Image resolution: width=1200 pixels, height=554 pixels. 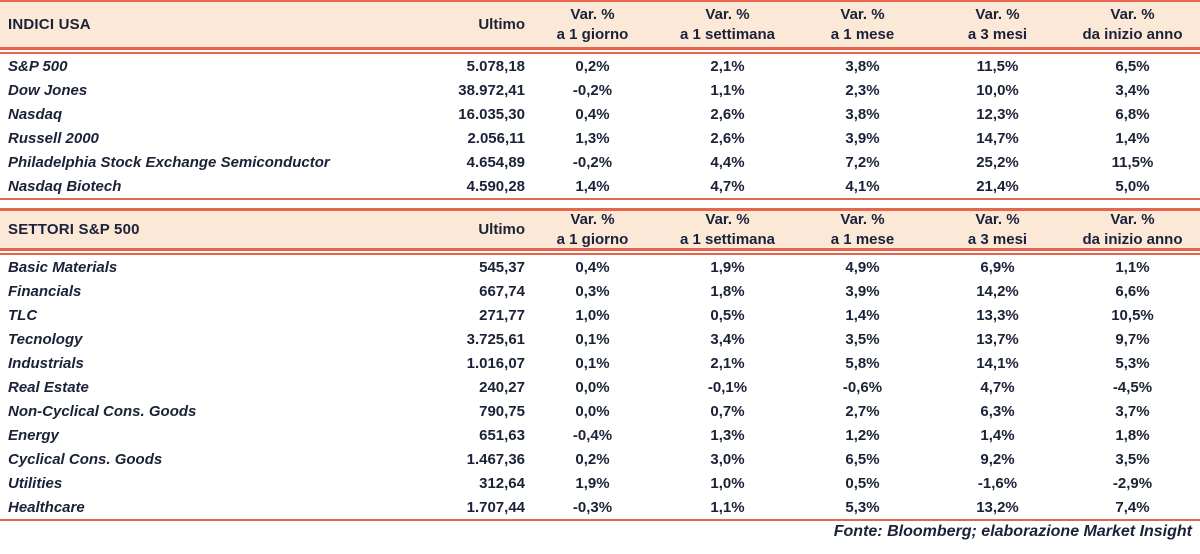 I want to click on change-value: 4,1%, so click(x=862, y=186).